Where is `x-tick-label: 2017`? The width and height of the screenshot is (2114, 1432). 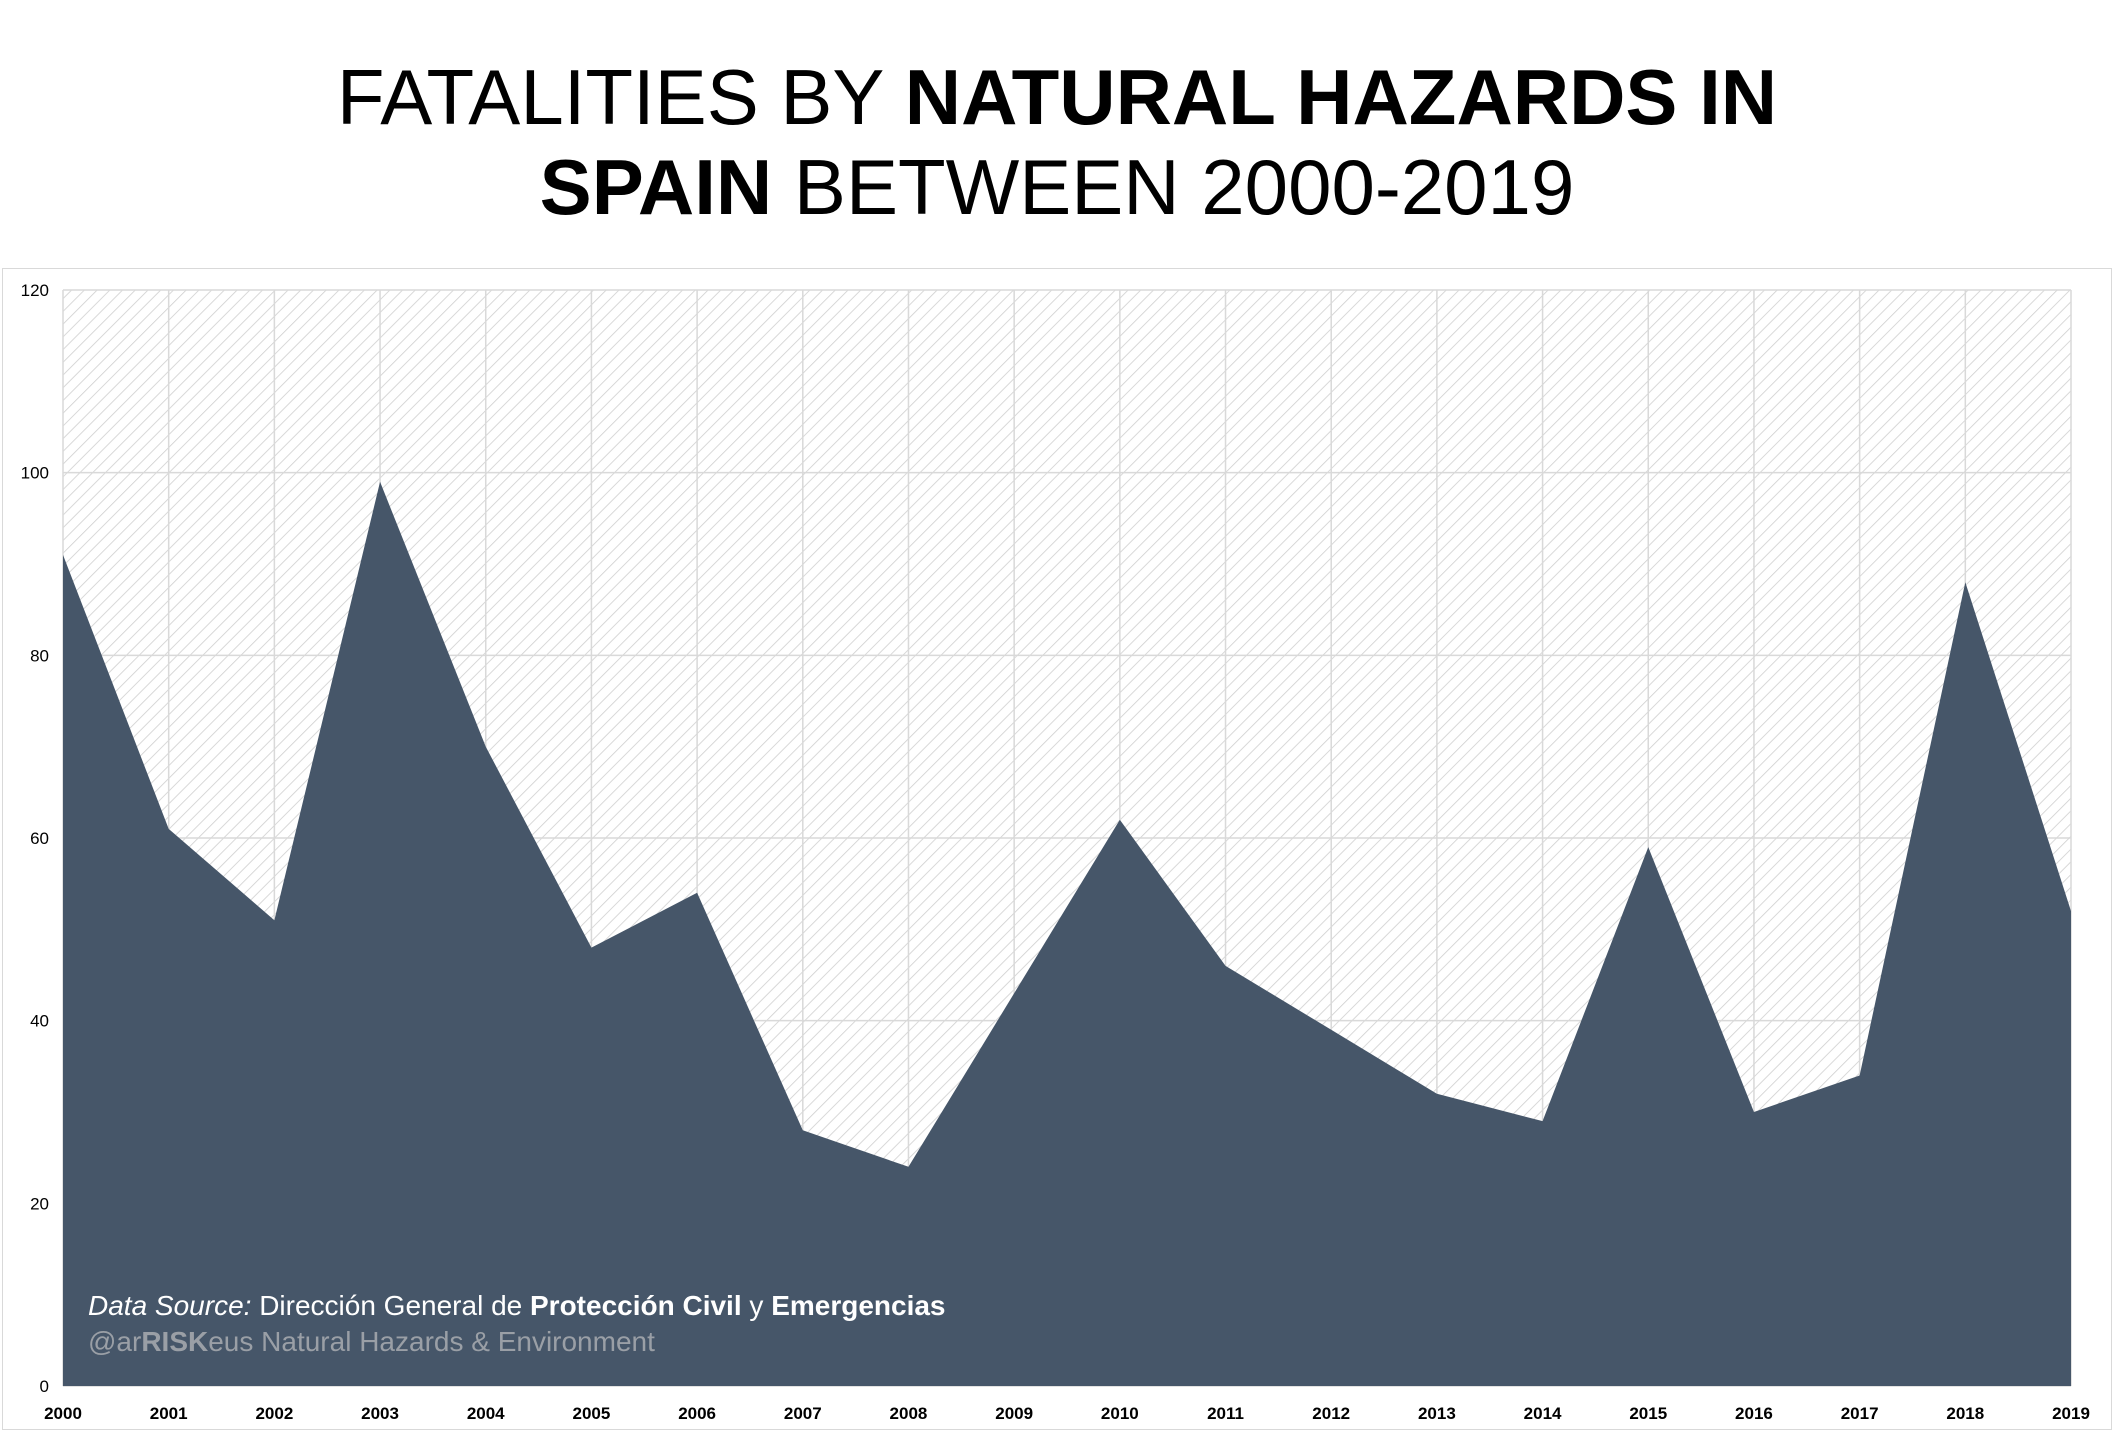
x-tick-label: 2017 is located at coordinates (1860, 1413).